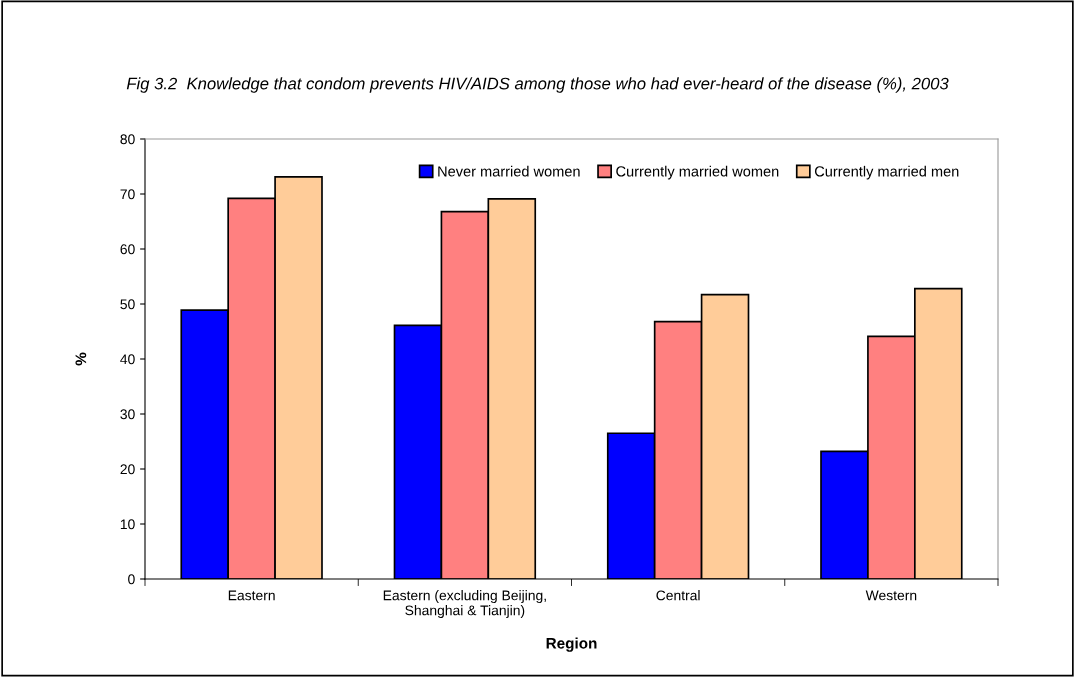  Describe the element at coordinates (127, 304) in the screenshot. I see `y-tick-label: 50` at that location.